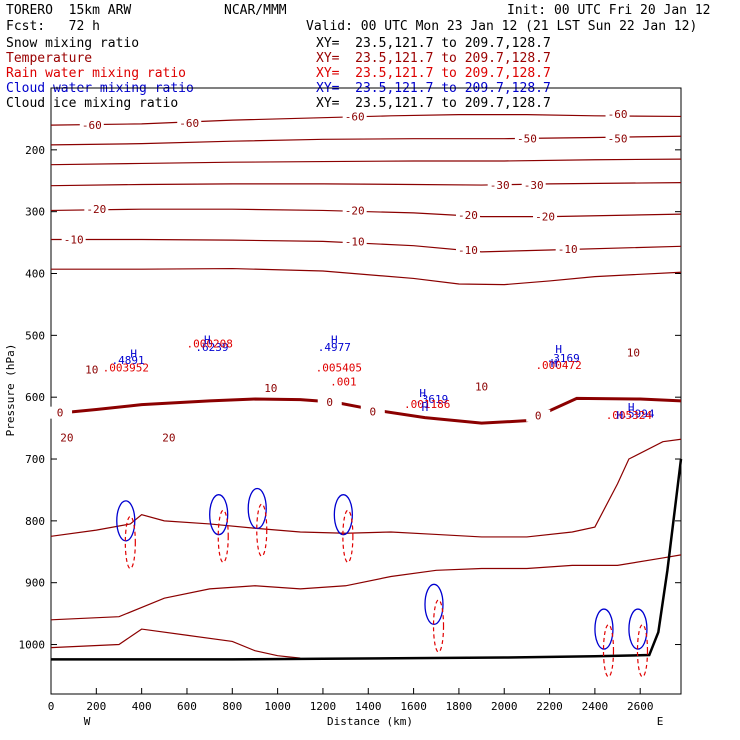  Describe the element at coordinates (549, 706) in the screenshot. I see `x-tick-label: 2200` at that location.